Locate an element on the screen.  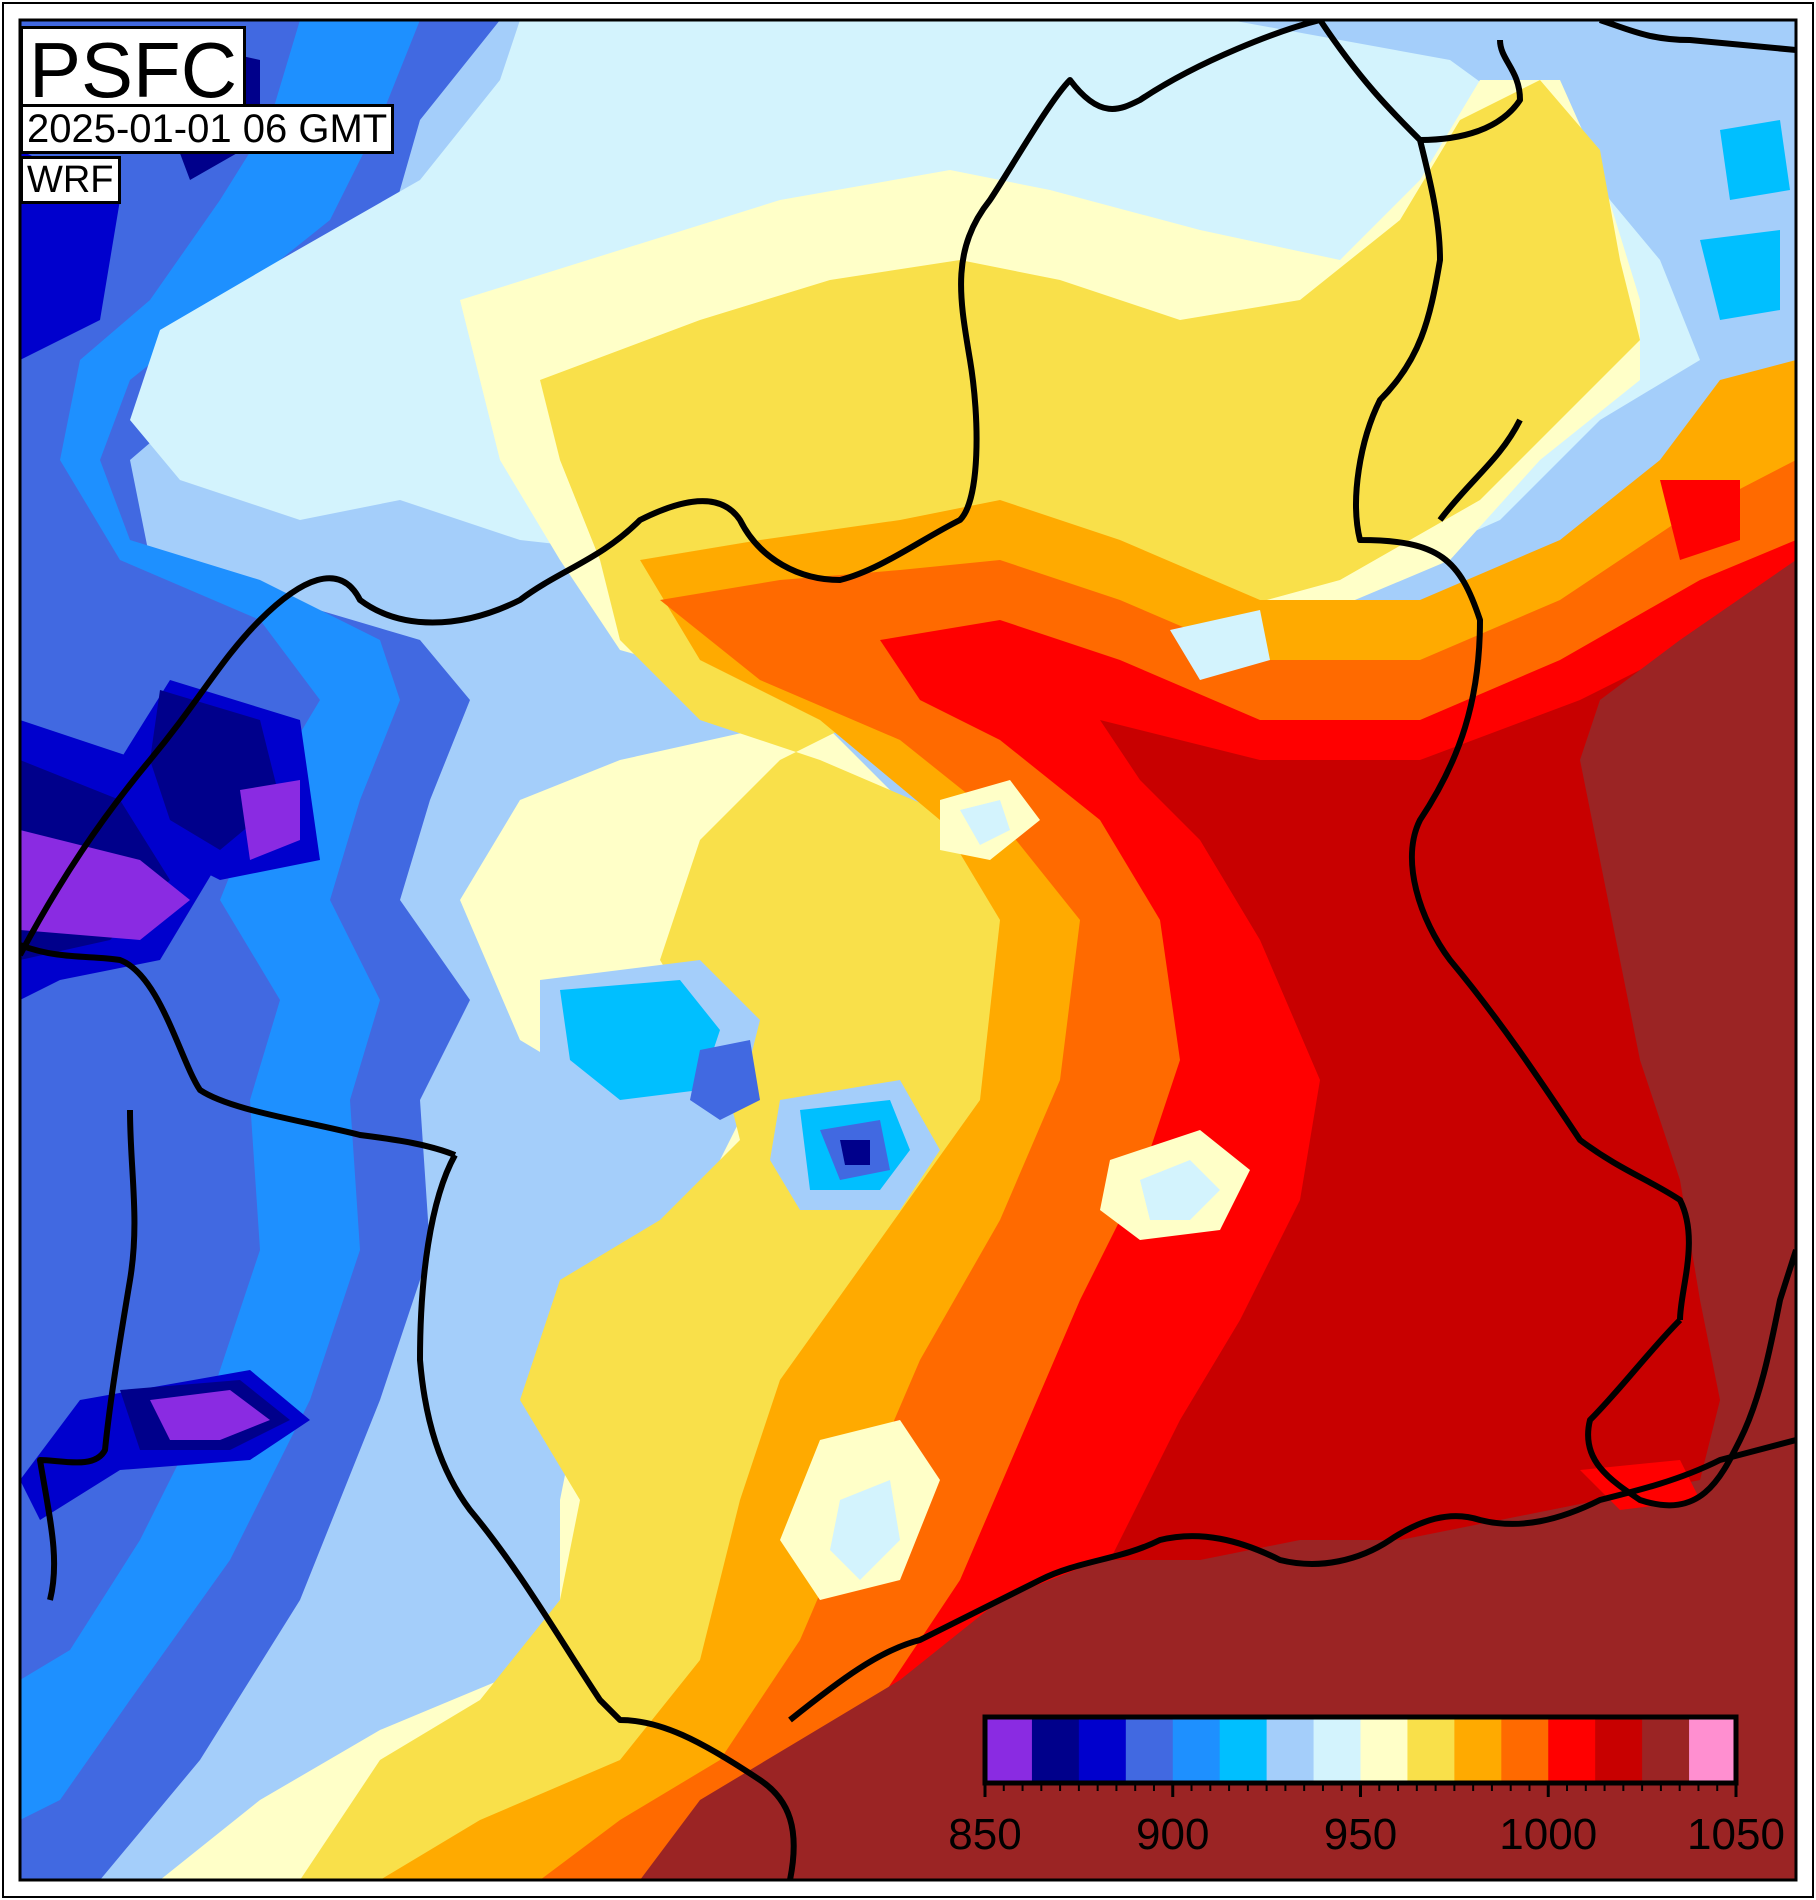
colorbar is located at coordinates (1360, 1755).